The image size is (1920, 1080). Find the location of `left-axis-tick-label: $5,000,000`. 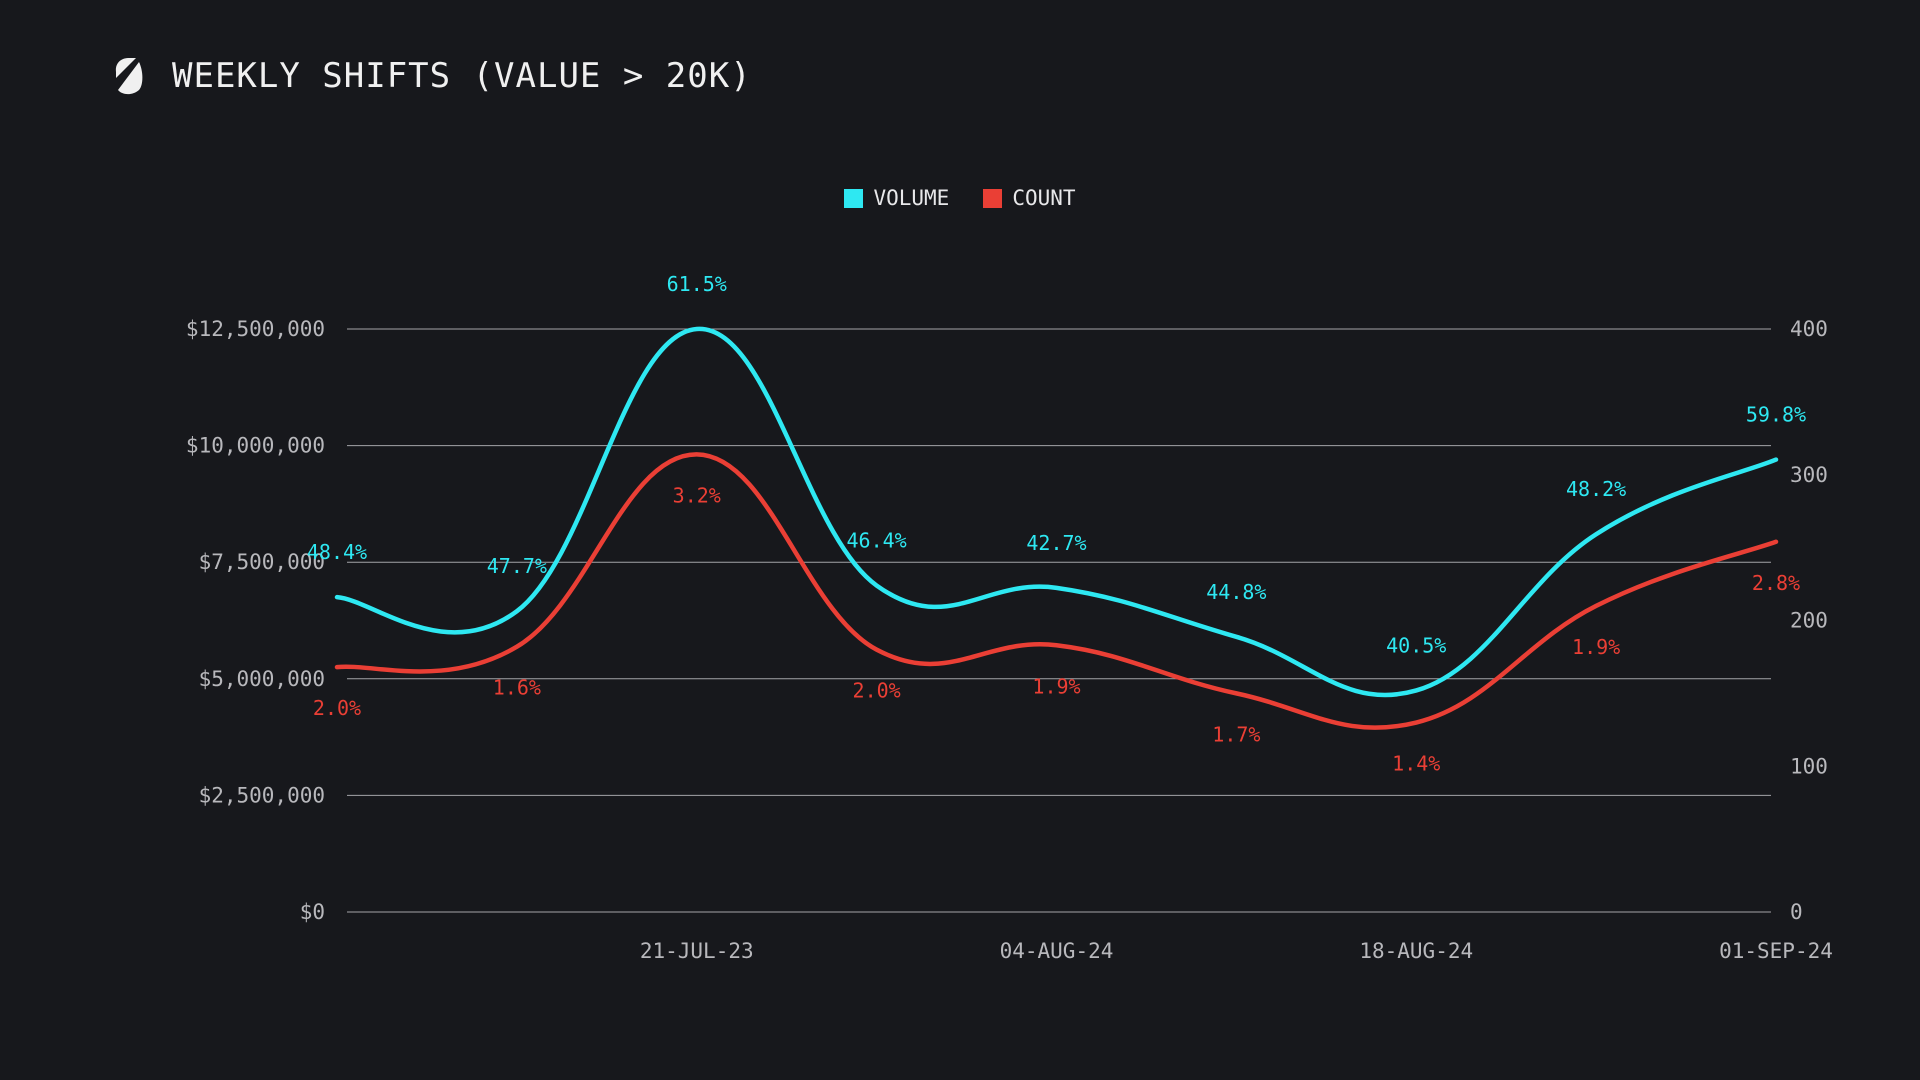

left-axis-tick-label: $5,000,000 is located at coordinates (262, 679).